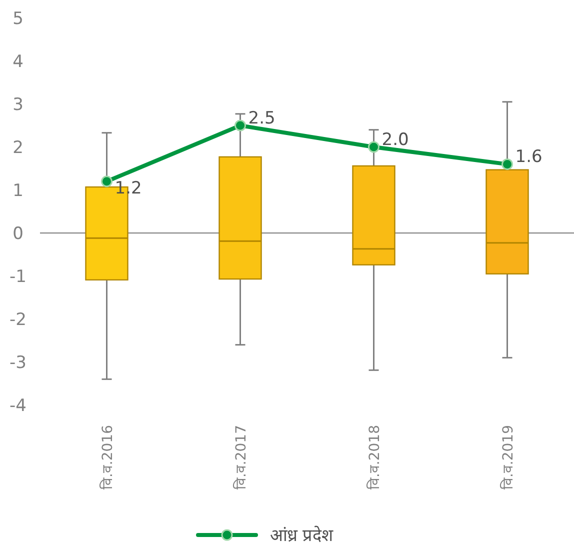 The image size is (574, 550). I want to click on x-tick-label: वि.व.2017, so click(241, 457).